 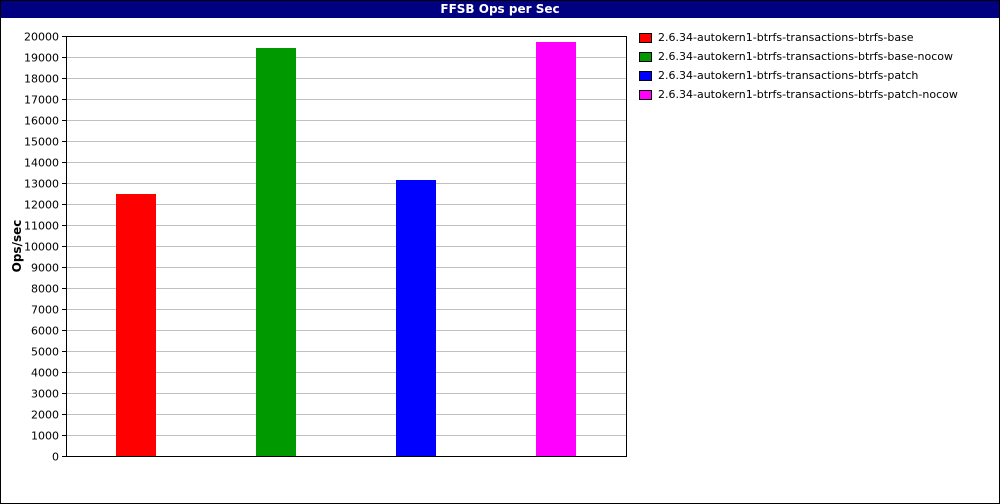 I want to click on y-axis-label: Ops/sec, so click(x=17, y=246).